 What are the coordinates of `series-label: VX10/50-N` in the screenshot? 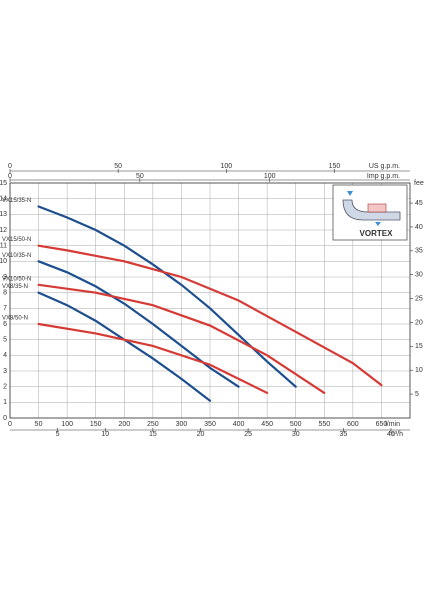 It's located at (16, 279).